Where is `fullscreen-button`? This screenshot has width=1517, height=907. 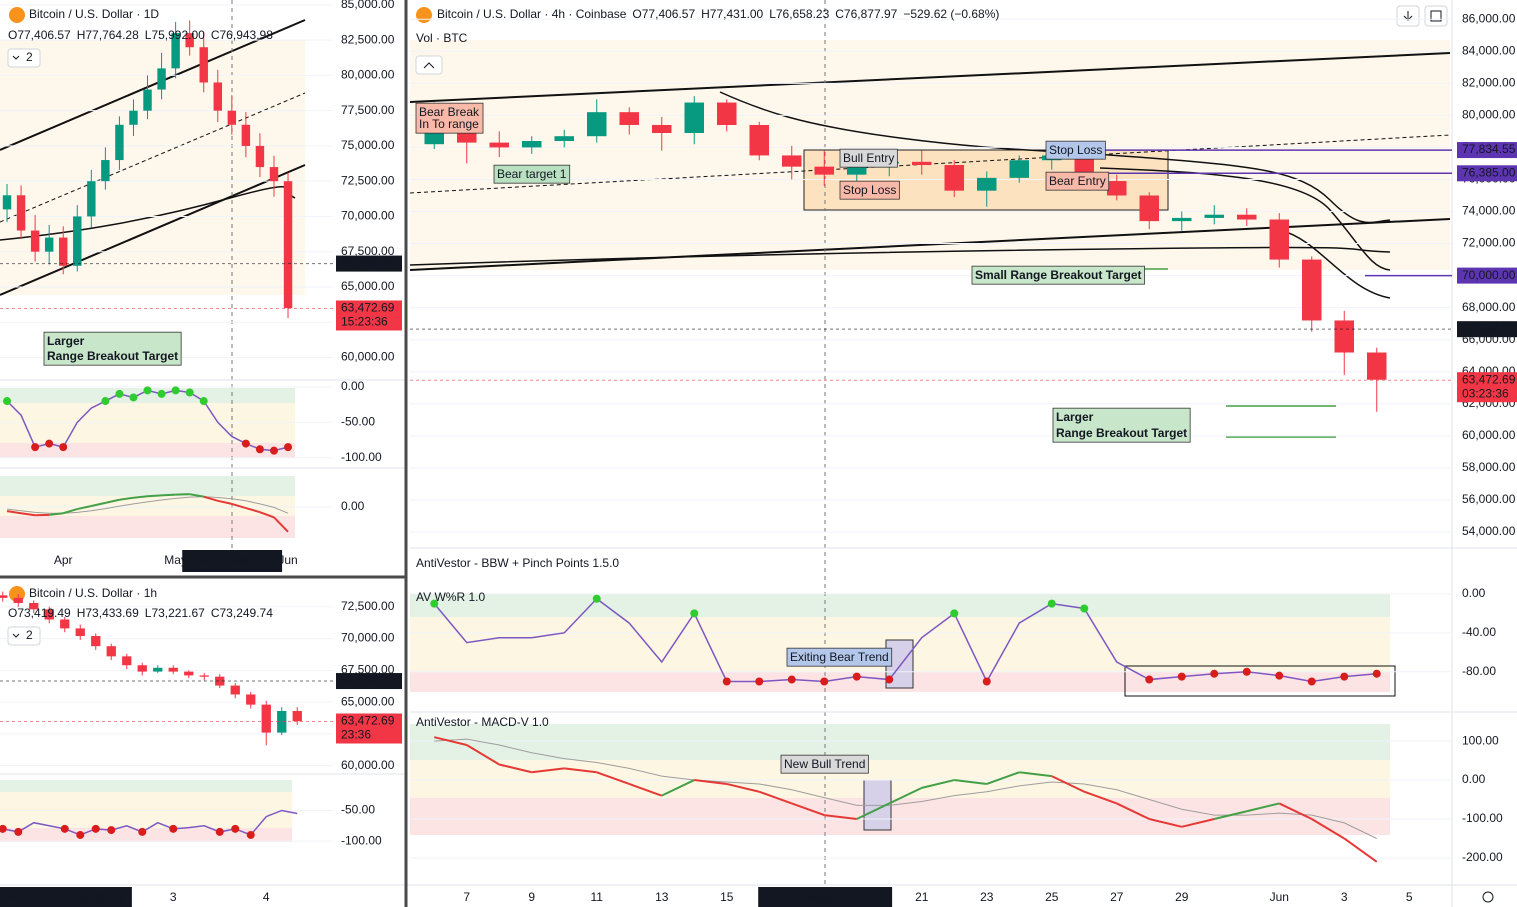
fullscreen-button is located at coordinates (1436, 16).